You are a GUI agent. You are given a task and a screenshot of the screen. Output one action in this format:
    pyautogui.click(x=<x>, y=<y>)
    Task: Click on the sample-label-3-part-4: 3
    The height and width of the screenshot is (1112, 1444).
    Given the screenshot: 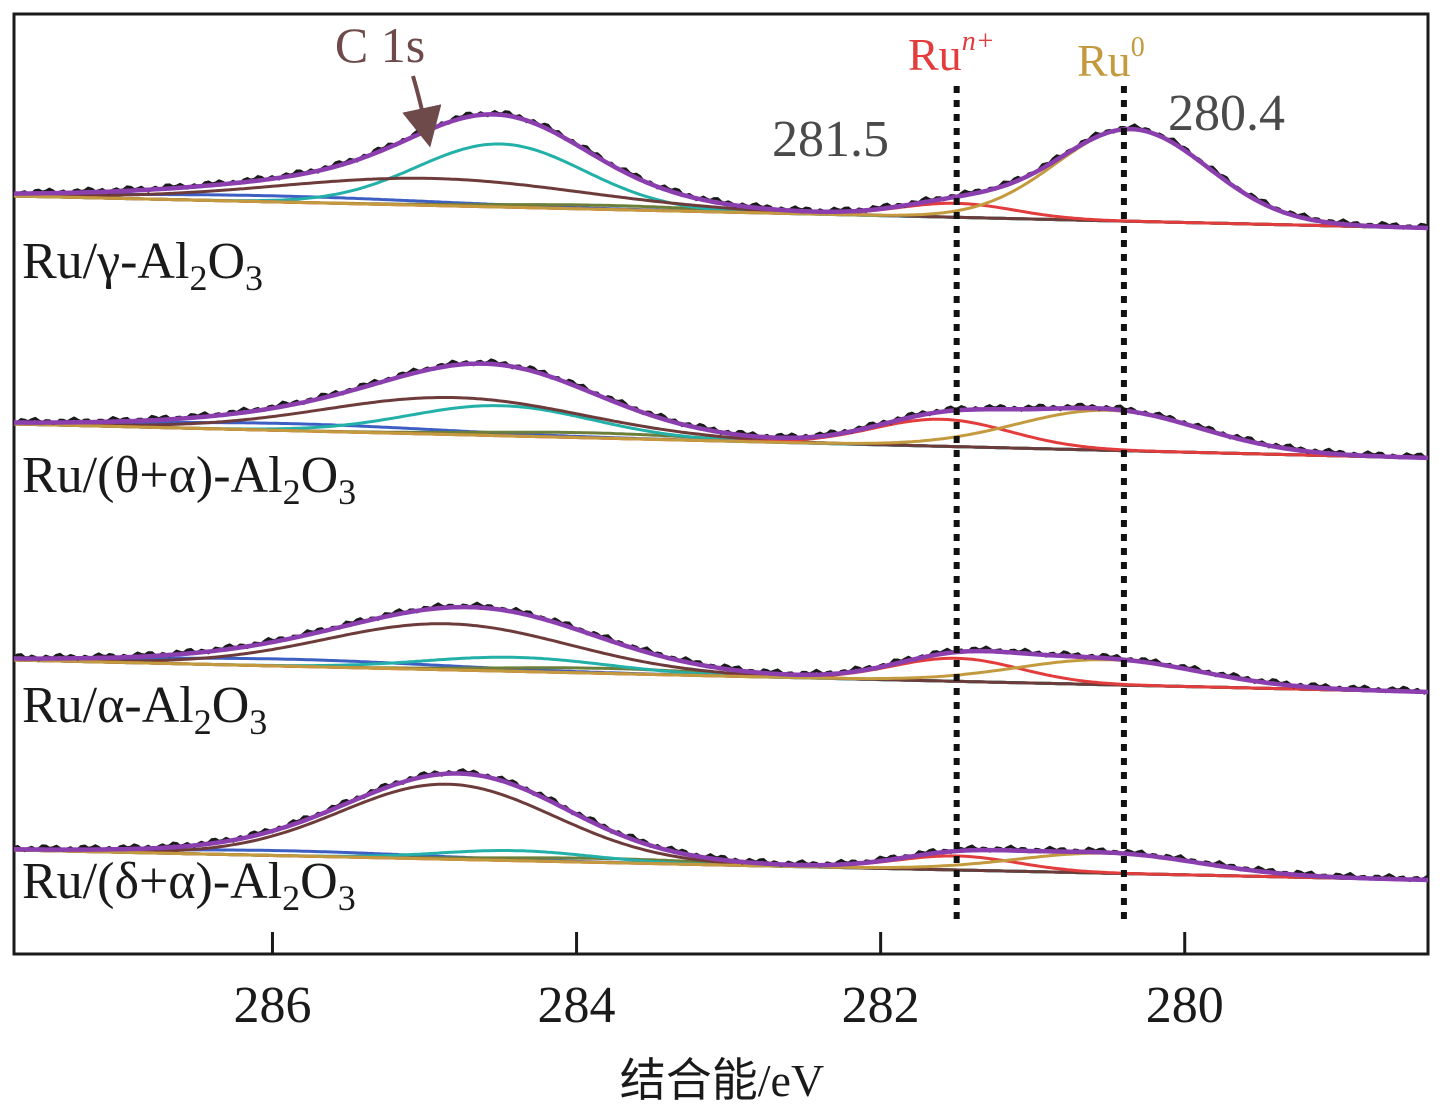 What is the action you would take?
    pyautogui.click(x=258, y=722)
    